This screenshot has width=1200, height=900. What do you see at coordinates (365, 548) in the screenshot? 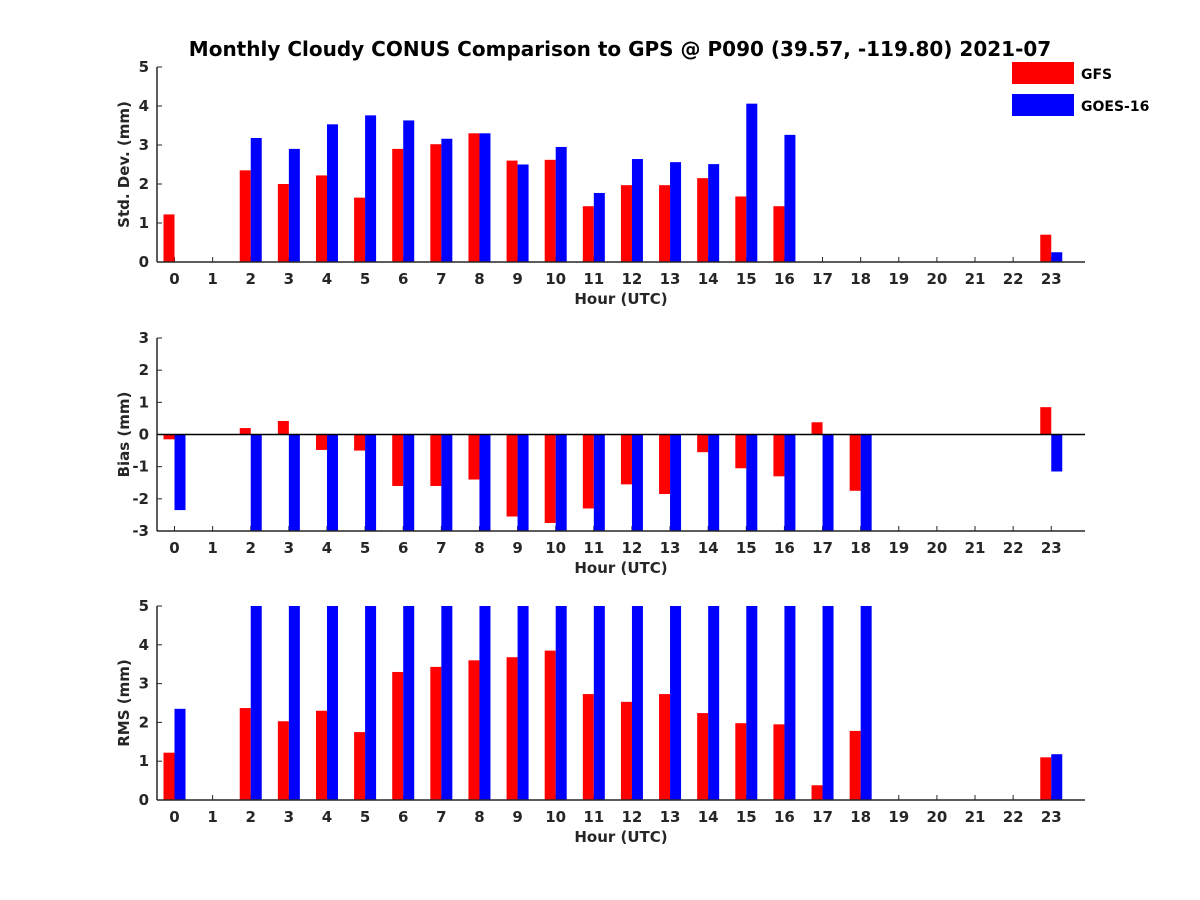
I see `x-tick-label: 5` at bounding box center [365, 548].